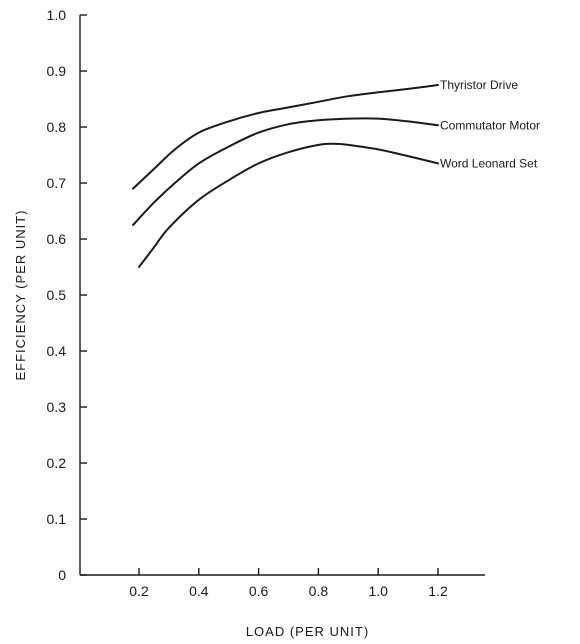 The height and width of the screenshot is (644, 580). I want to click on x-tick-label: 1.0, so click(378, 591).